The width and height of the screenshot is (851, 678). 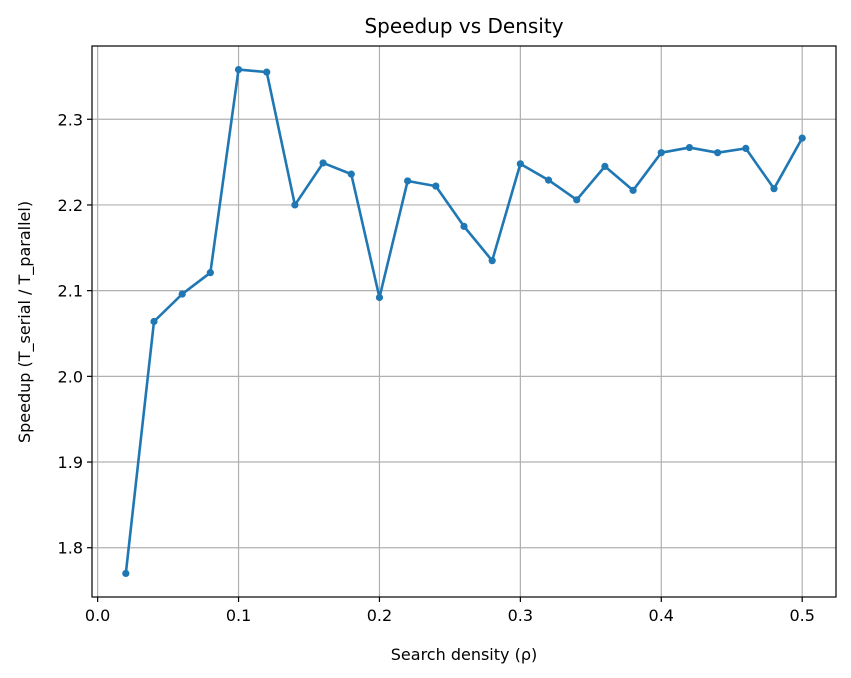 I want to click on y-tick-label: 2.3, so click(x=70, y=119).